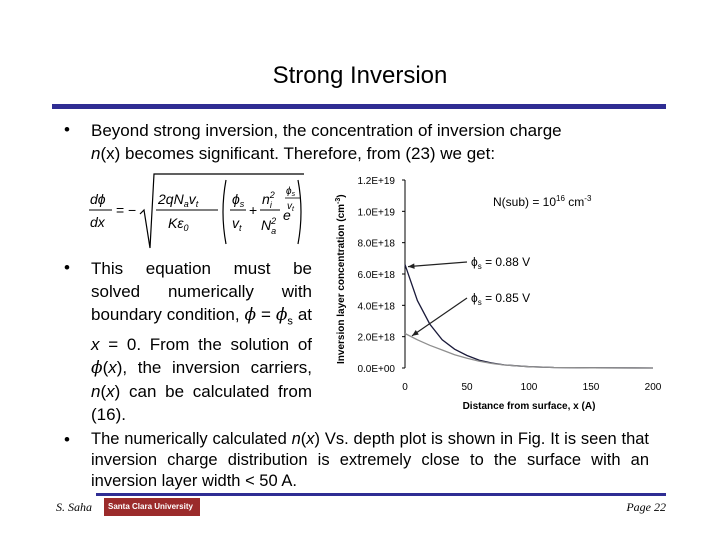 This screenshot has width=720, height=540. Describe the element at coordinates (105, 368) in the screenshot. I see `b2-text-5: (` at that location.